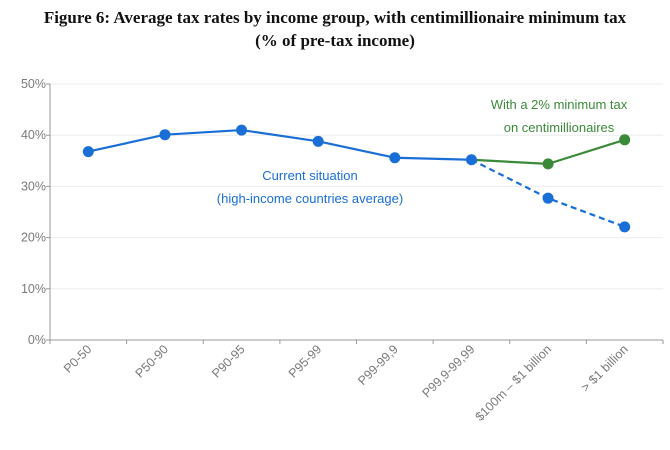 This screenshot has height=450, width=670. I want to click on y-tick-label: 20%, so click(33, 238).